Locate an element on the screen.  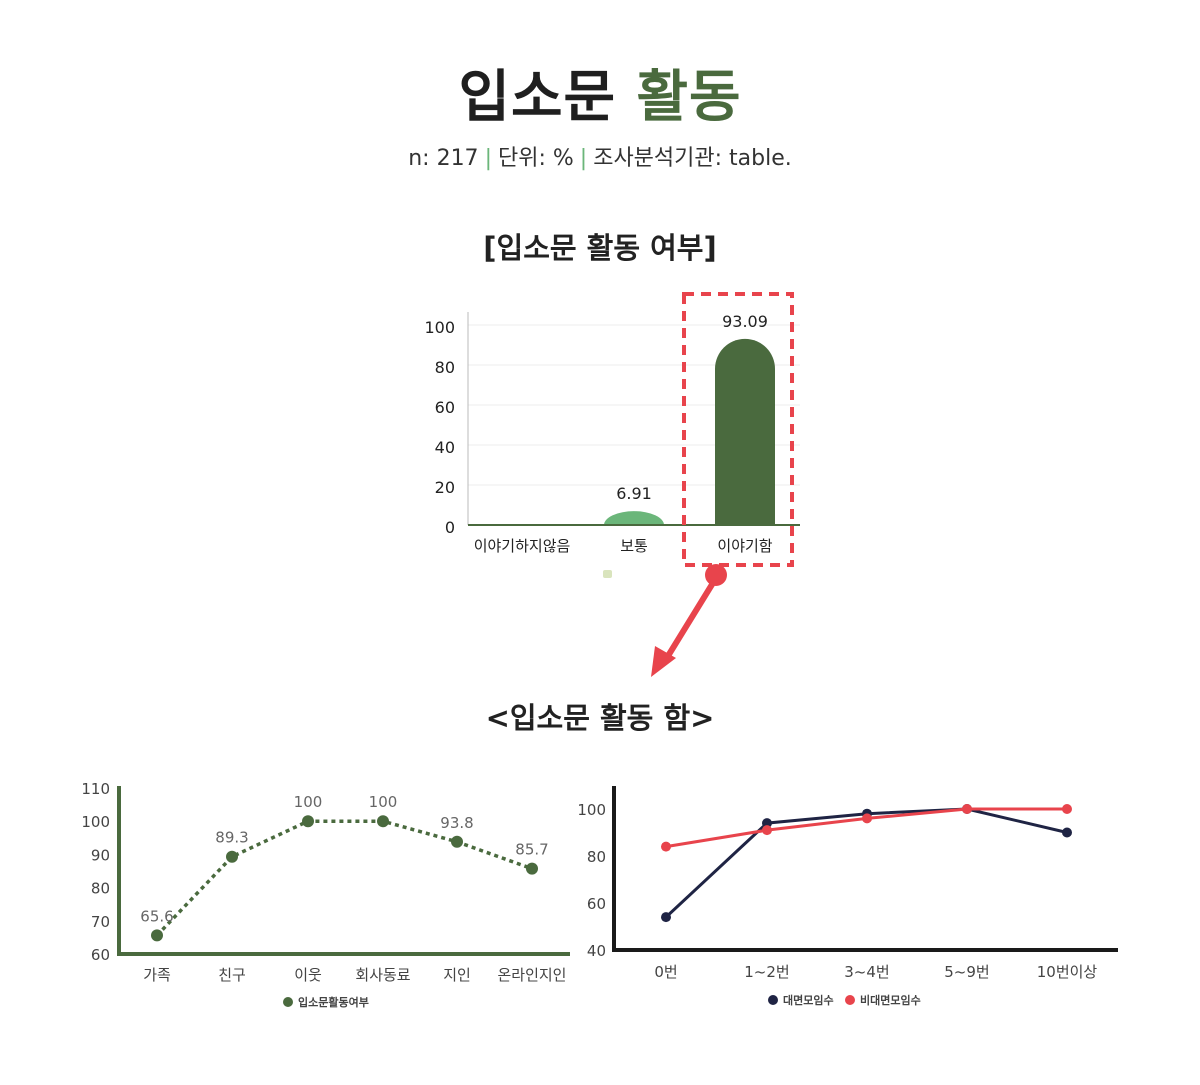
page-title: 입소문 활동 is located at coordinates (600, 92).